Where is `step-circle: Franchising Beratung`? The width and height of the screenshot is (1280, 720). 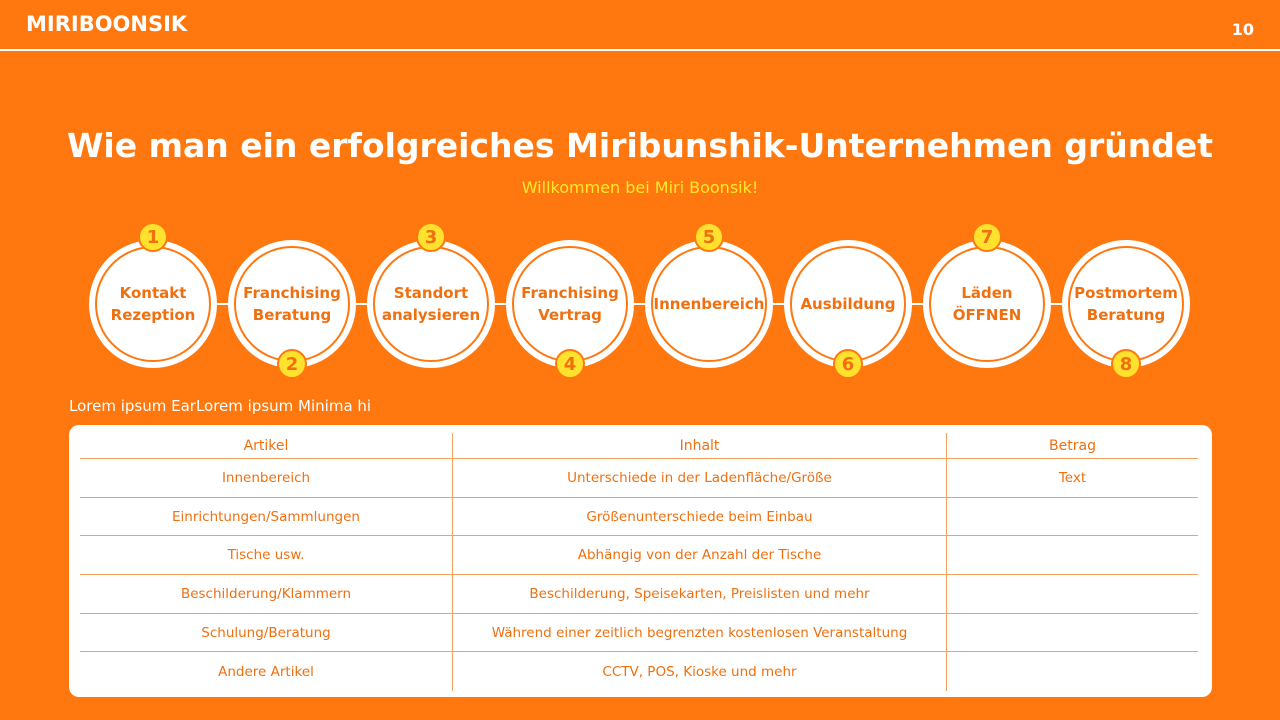 step-circle: Franchising Beratung is located at coordinates (292, 304).